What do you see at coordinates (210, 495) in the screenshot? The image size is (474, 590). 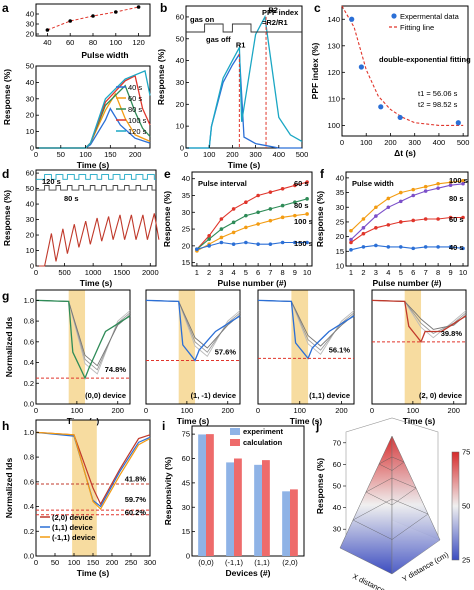 I see `bar-calculation` at bounding box center [210, 495].